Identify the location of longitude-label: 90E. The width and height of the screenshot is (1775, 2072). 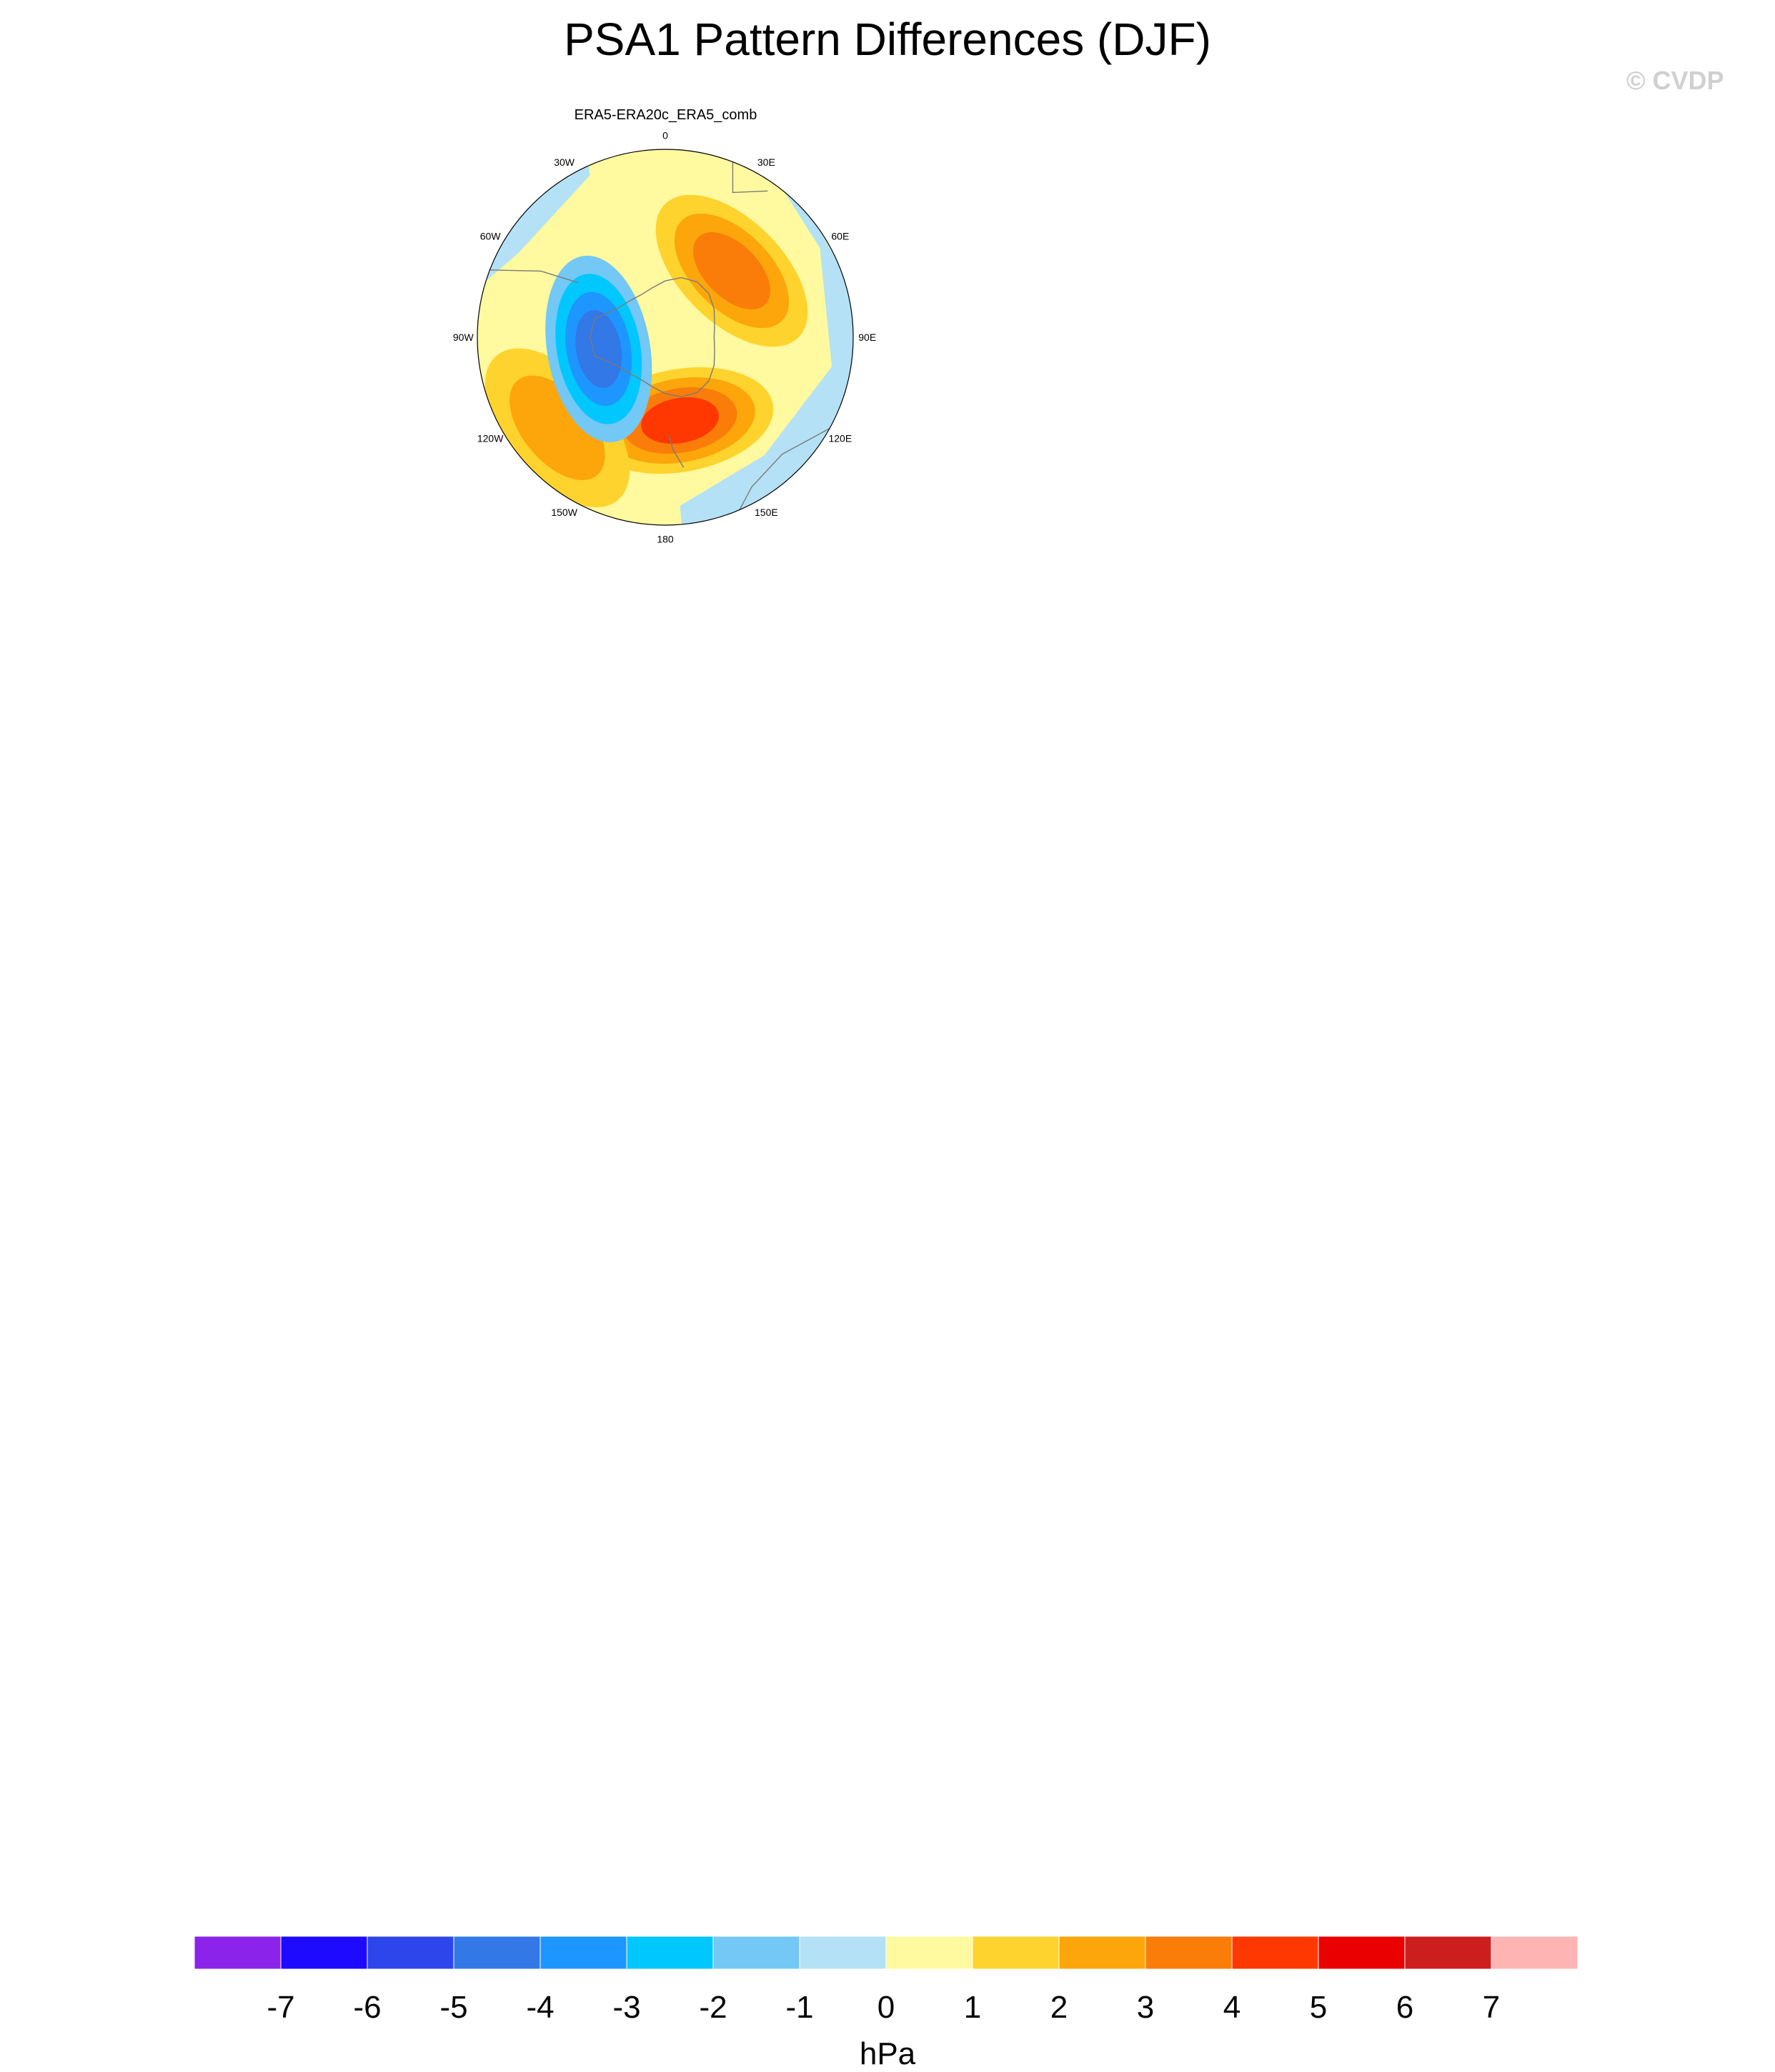
(867, 337).